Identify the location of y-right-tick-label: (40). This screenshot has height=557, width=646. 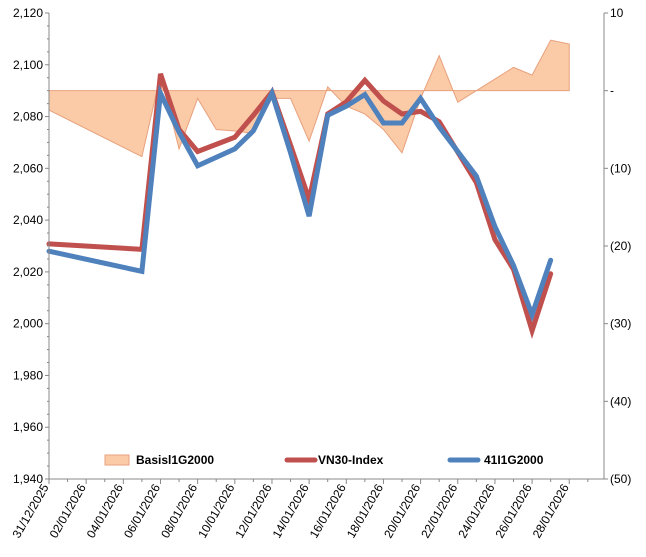
(620, 401).